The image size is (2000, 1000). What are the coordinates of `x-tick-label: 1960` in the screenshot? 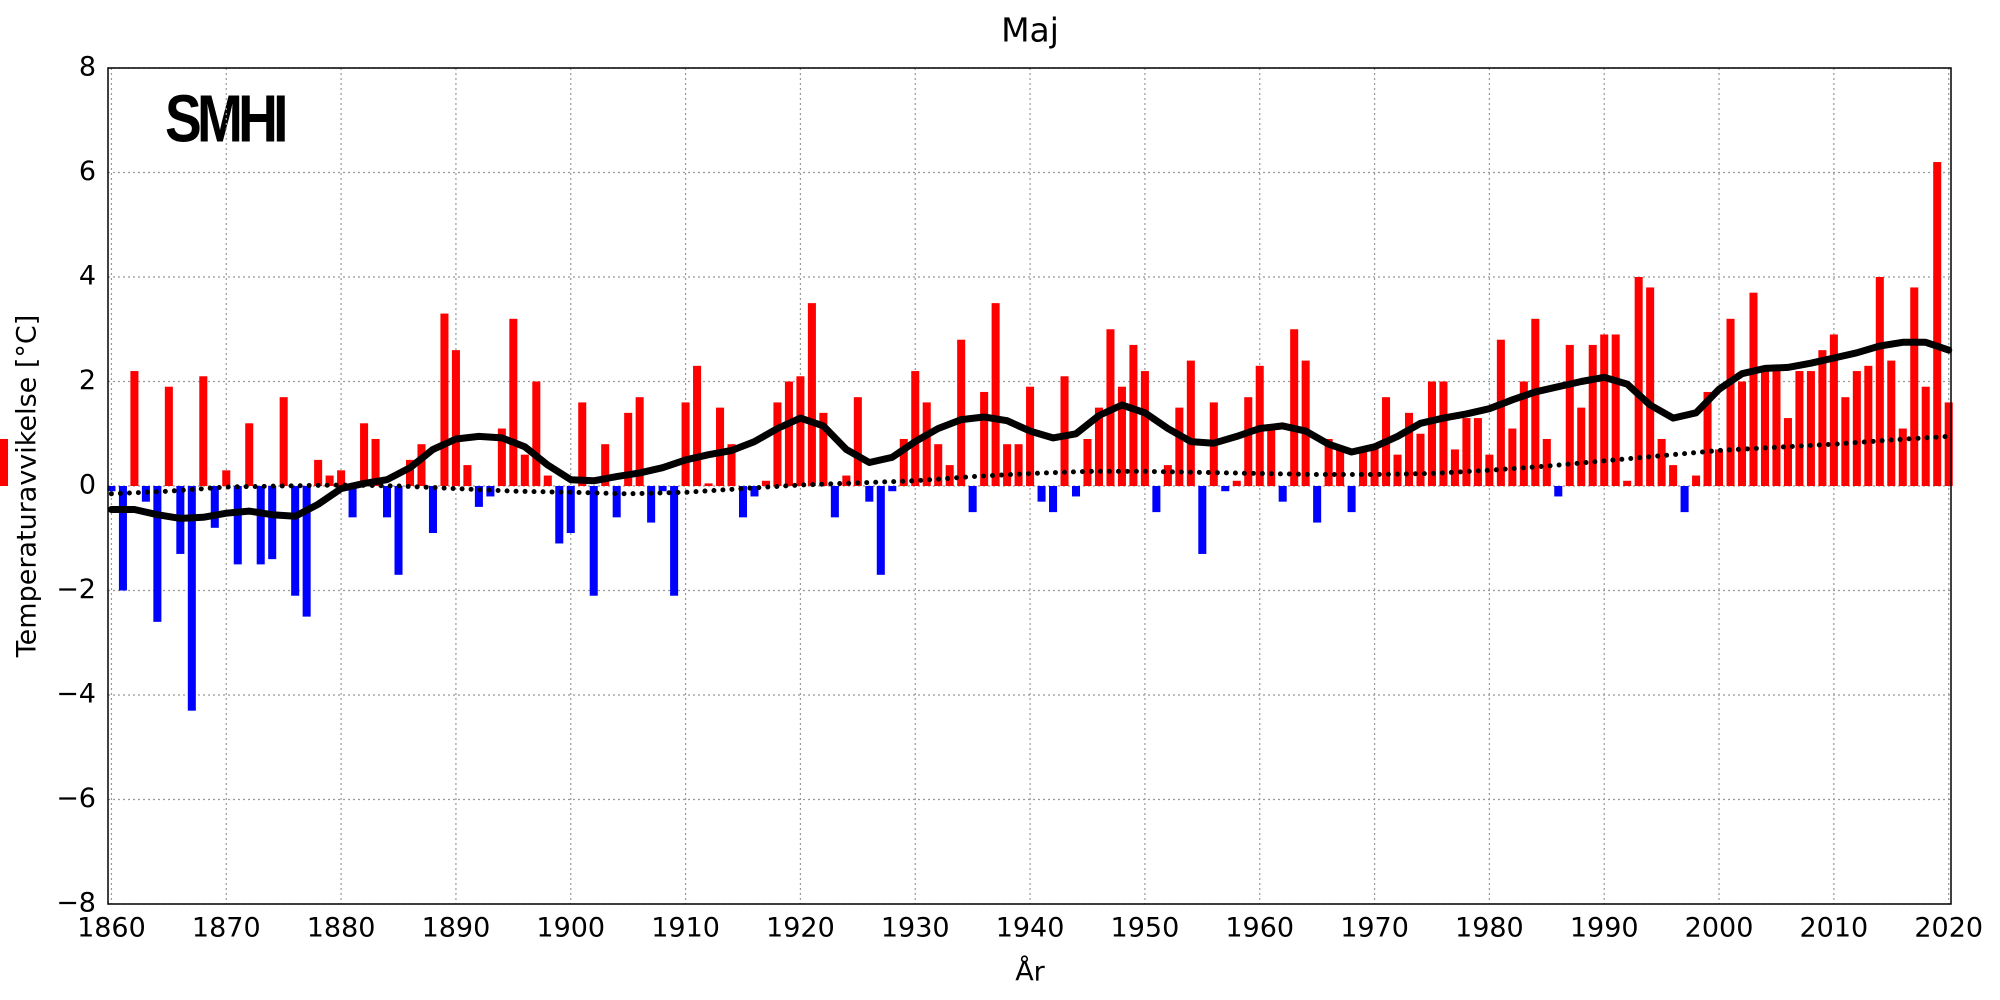 It's located at (1259, 928).